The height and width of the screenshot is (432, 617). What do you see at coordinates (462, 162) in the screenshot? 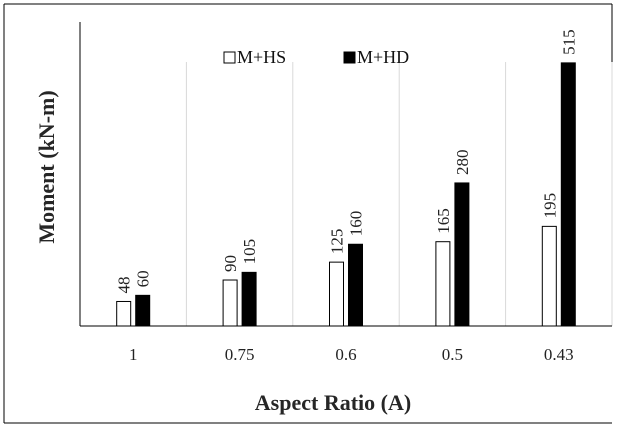
I see `data-label-m-hd: 280` at bounding box center [462, 162].